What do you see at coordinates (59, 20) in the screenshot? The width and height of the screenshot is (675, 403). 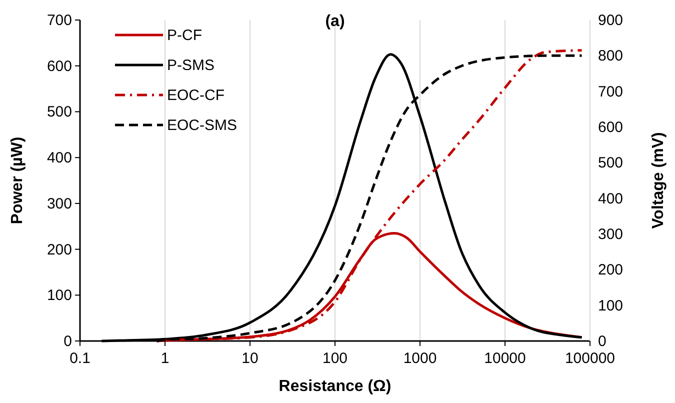 I see `y-tick-label: 700` at bounding box center [59, 20].